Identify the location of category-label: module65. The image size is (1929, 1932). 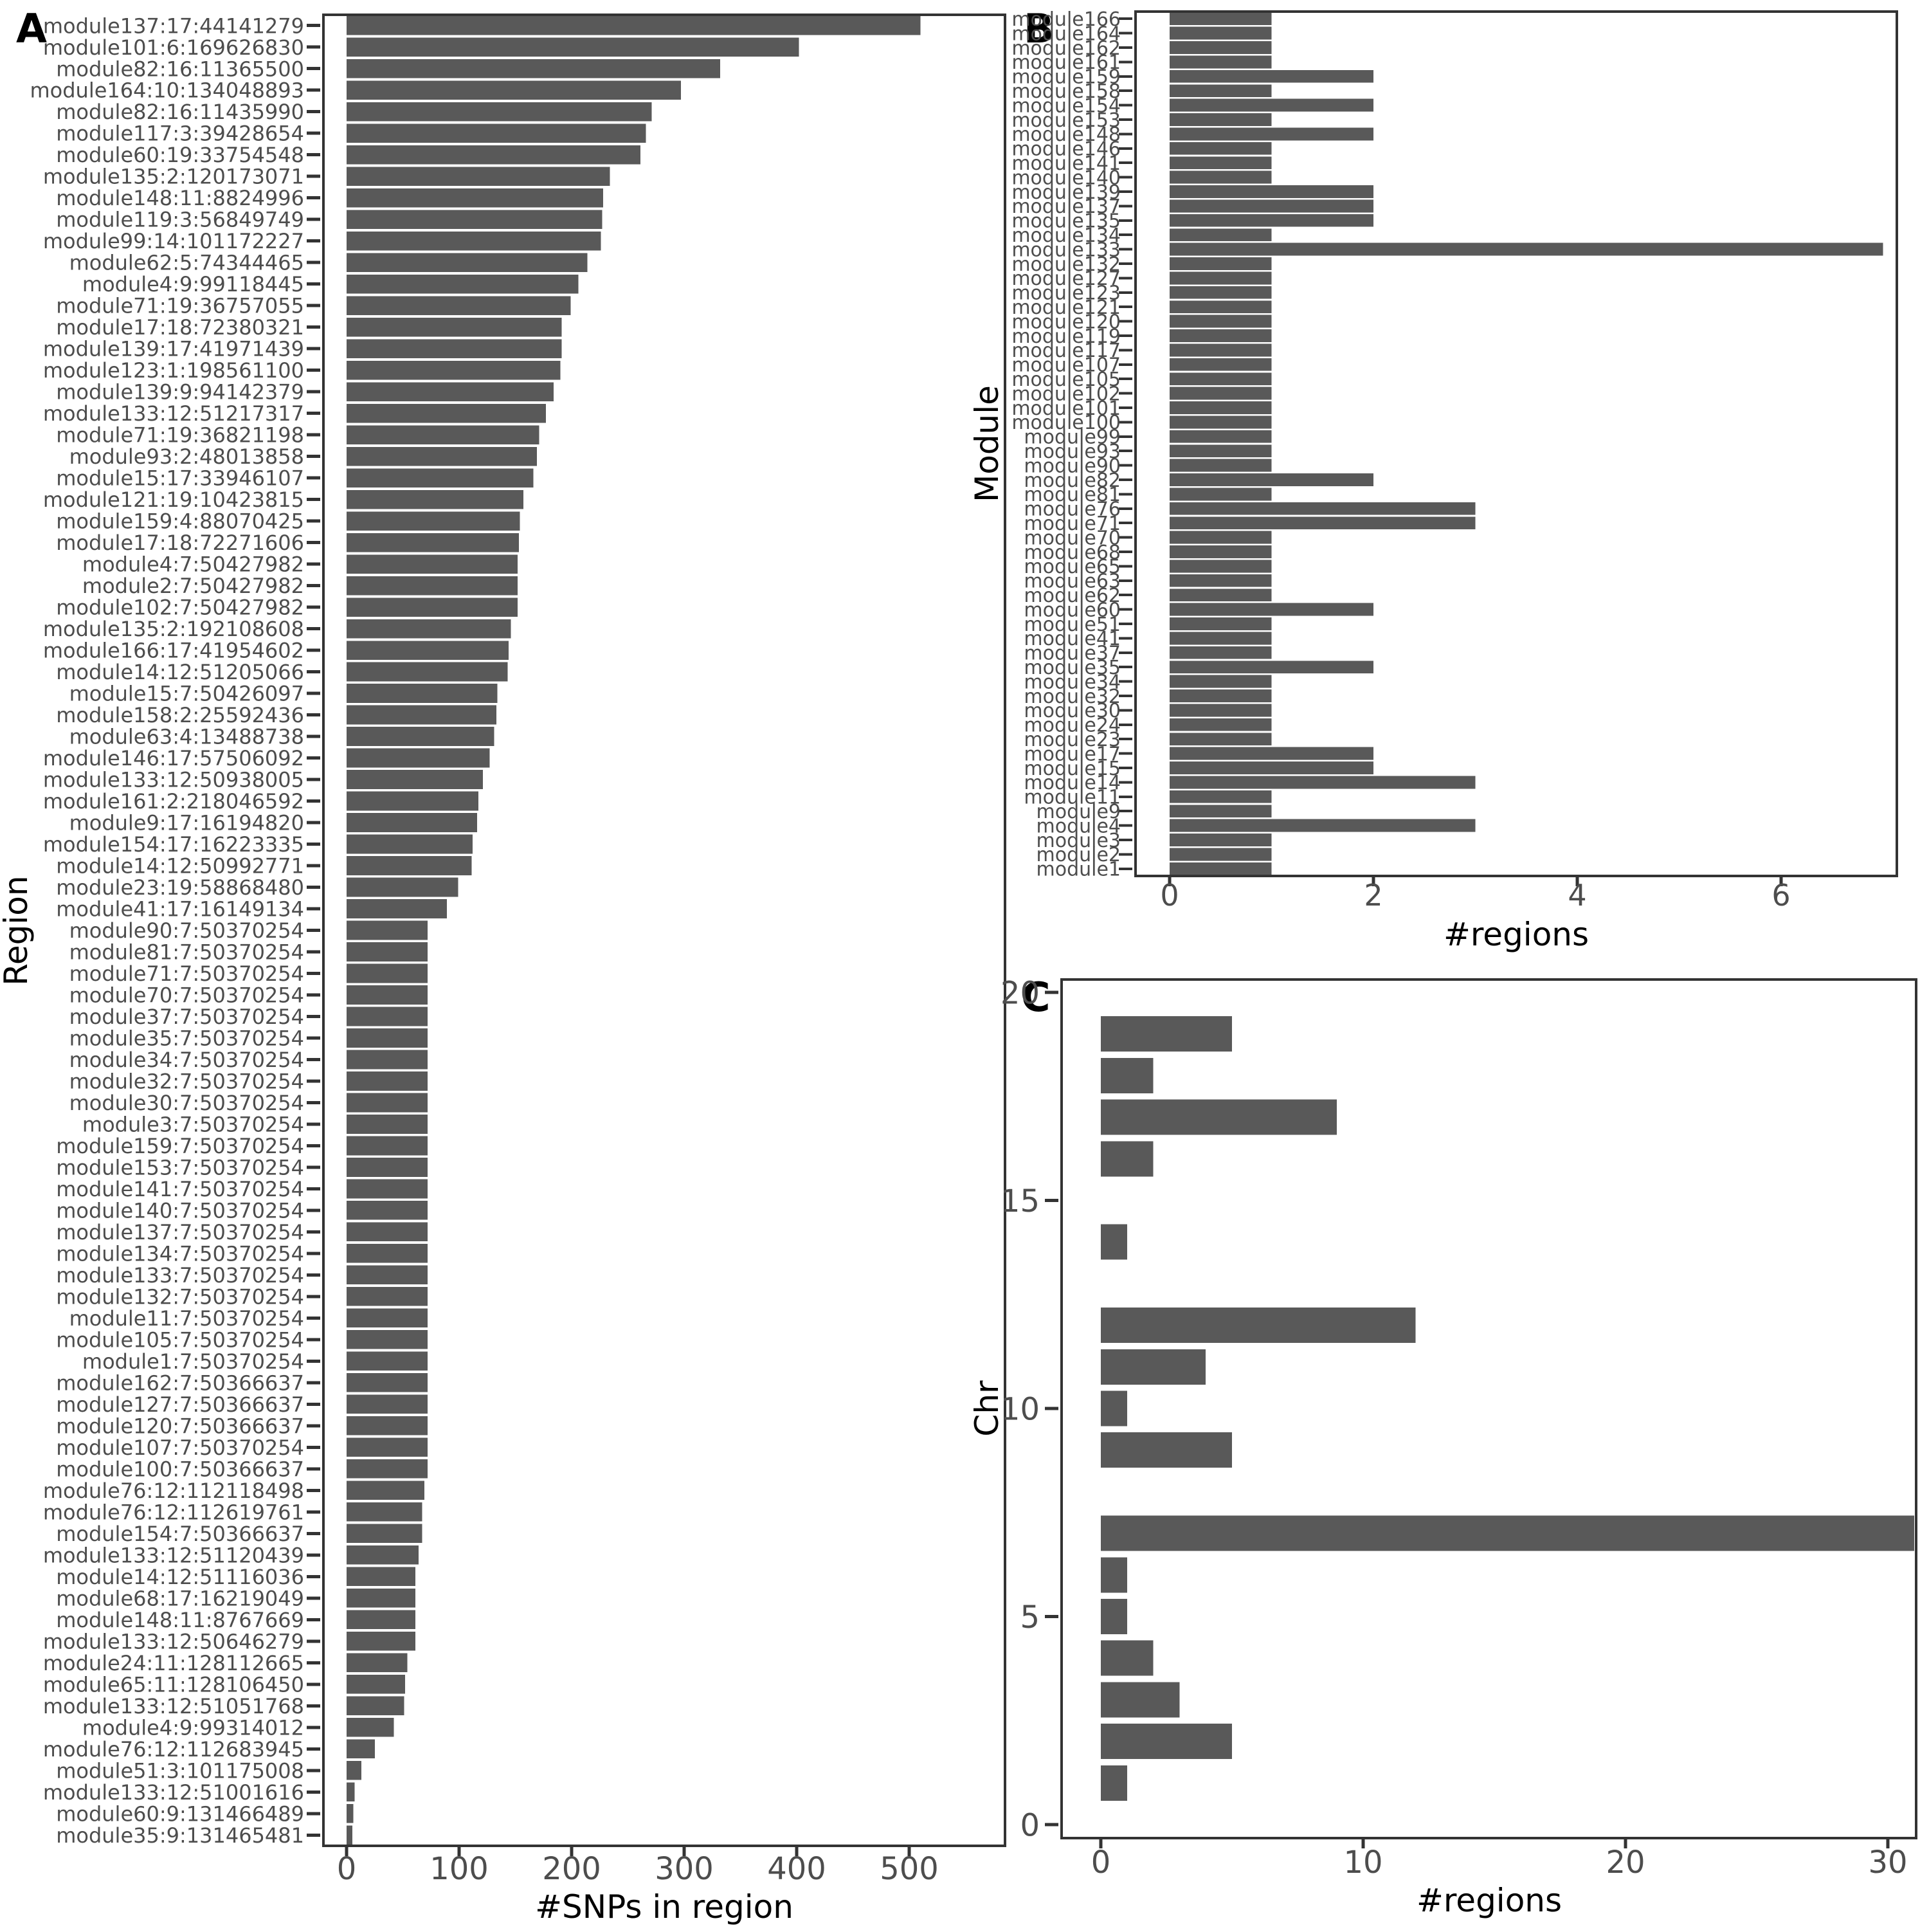
(1072, 567).